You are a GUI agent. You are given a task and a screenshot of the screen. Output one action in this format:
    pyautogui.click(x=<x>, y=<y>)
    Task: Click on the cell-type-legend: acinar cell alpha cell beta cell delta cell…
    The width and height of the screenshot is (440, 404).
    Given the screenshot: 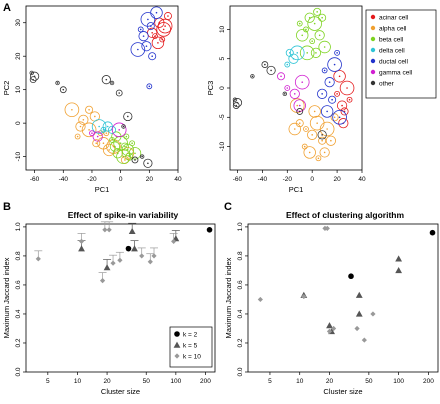 What is the action you would take?
    pyautogui.click(x=401, y=54)
    